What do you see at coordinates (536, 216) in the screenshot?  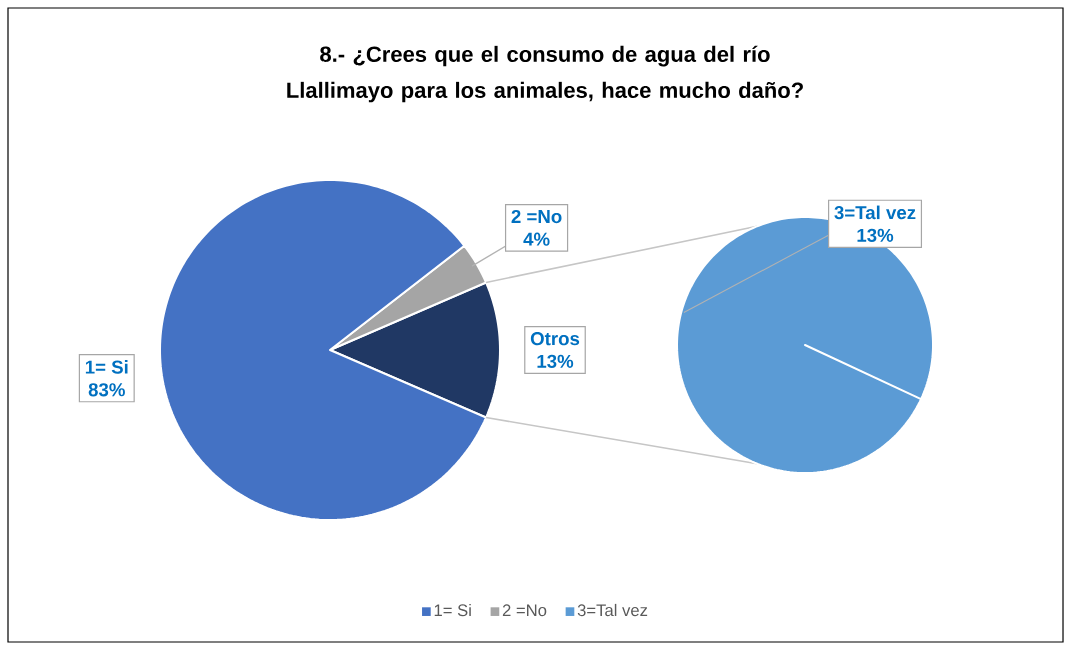 I see `slice-label: 2 =No` at bounding box center [536, 216].